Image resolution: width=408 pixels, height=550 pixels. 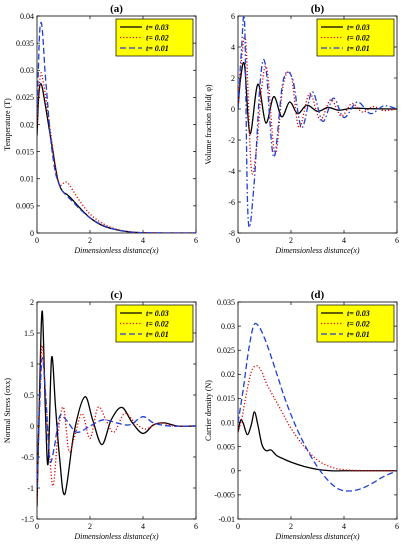 What do you see at coordinates (231, 202) in the screenshot?
I see `y-tick-label: -6` at bounding box center [231, 202].